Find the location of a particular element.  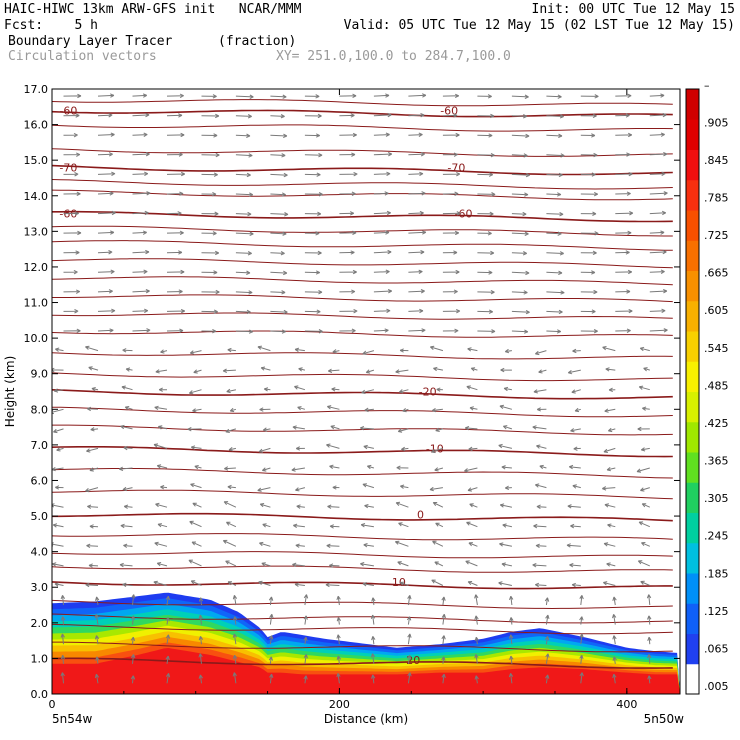

field-name: Boundary Layer Tracer is located at coordinates (90, 41).